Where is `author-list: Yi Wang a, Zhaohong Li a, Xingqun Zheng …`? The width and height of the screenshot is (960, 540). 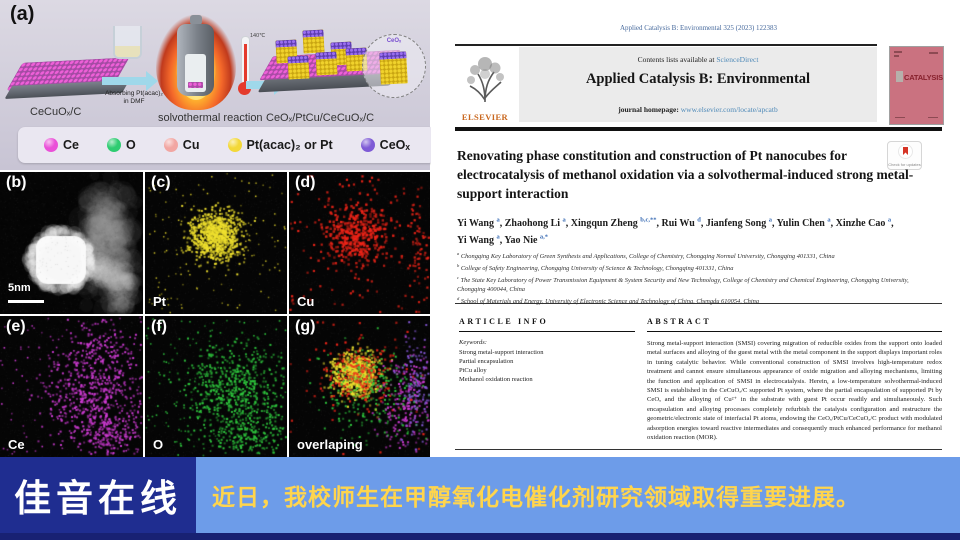
author-list: Yi Wang a, Zhaohong Li a, Xingqun Zheng … is located at coordinates (681, 231).